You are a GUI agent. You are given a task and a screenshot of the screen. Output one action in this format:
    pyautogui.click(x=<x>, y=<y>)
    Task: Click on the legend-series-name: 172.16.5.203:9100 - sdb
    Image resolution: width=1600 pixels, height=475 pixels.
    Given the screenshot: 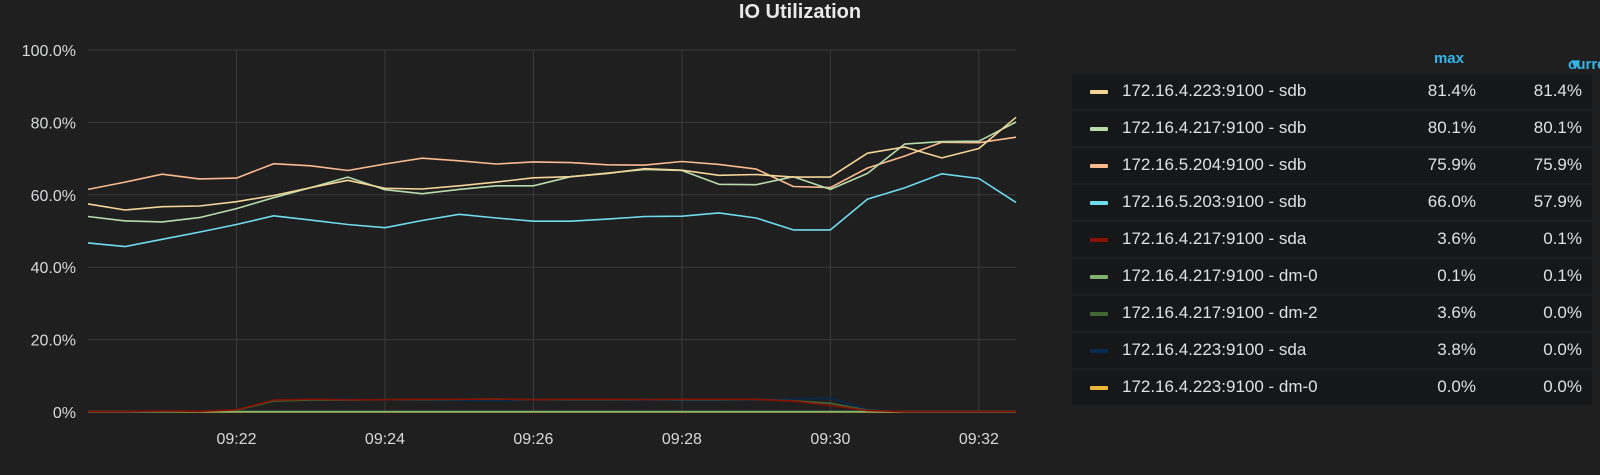 What is the action you would take?
    pyautogui.click(x=1214, y=201)
    